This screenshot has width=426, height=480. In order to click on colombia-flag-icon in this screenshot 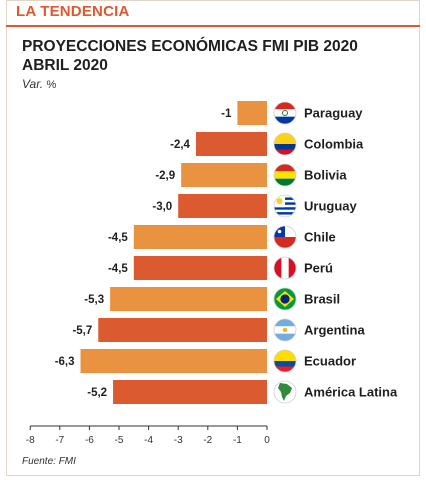, I will do `click(285, 144)`.